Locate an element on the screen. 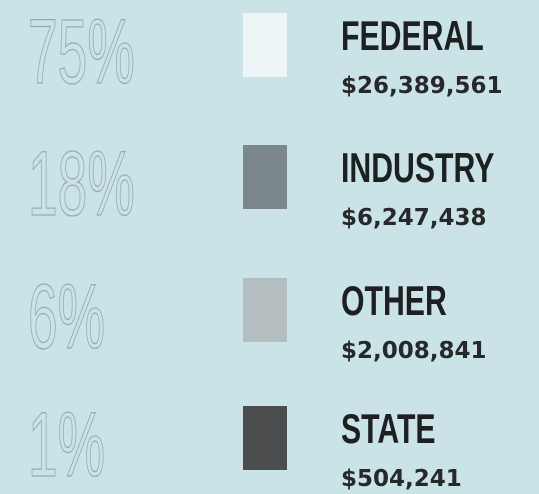 The width and height of the screenshot is (539, 494). amount: $2,008,841 is located at coordinates (414, 351).